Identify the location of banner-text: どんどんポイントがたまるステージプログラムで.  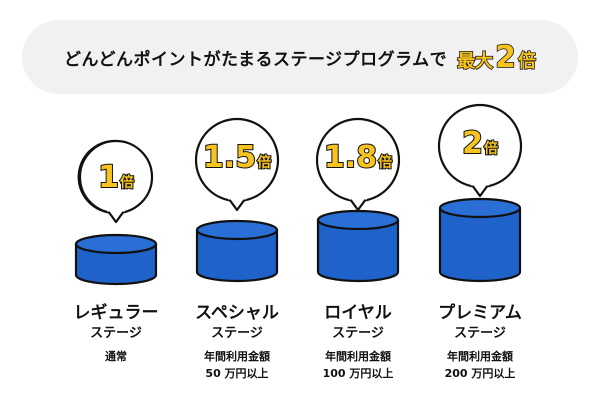
(255, 59).